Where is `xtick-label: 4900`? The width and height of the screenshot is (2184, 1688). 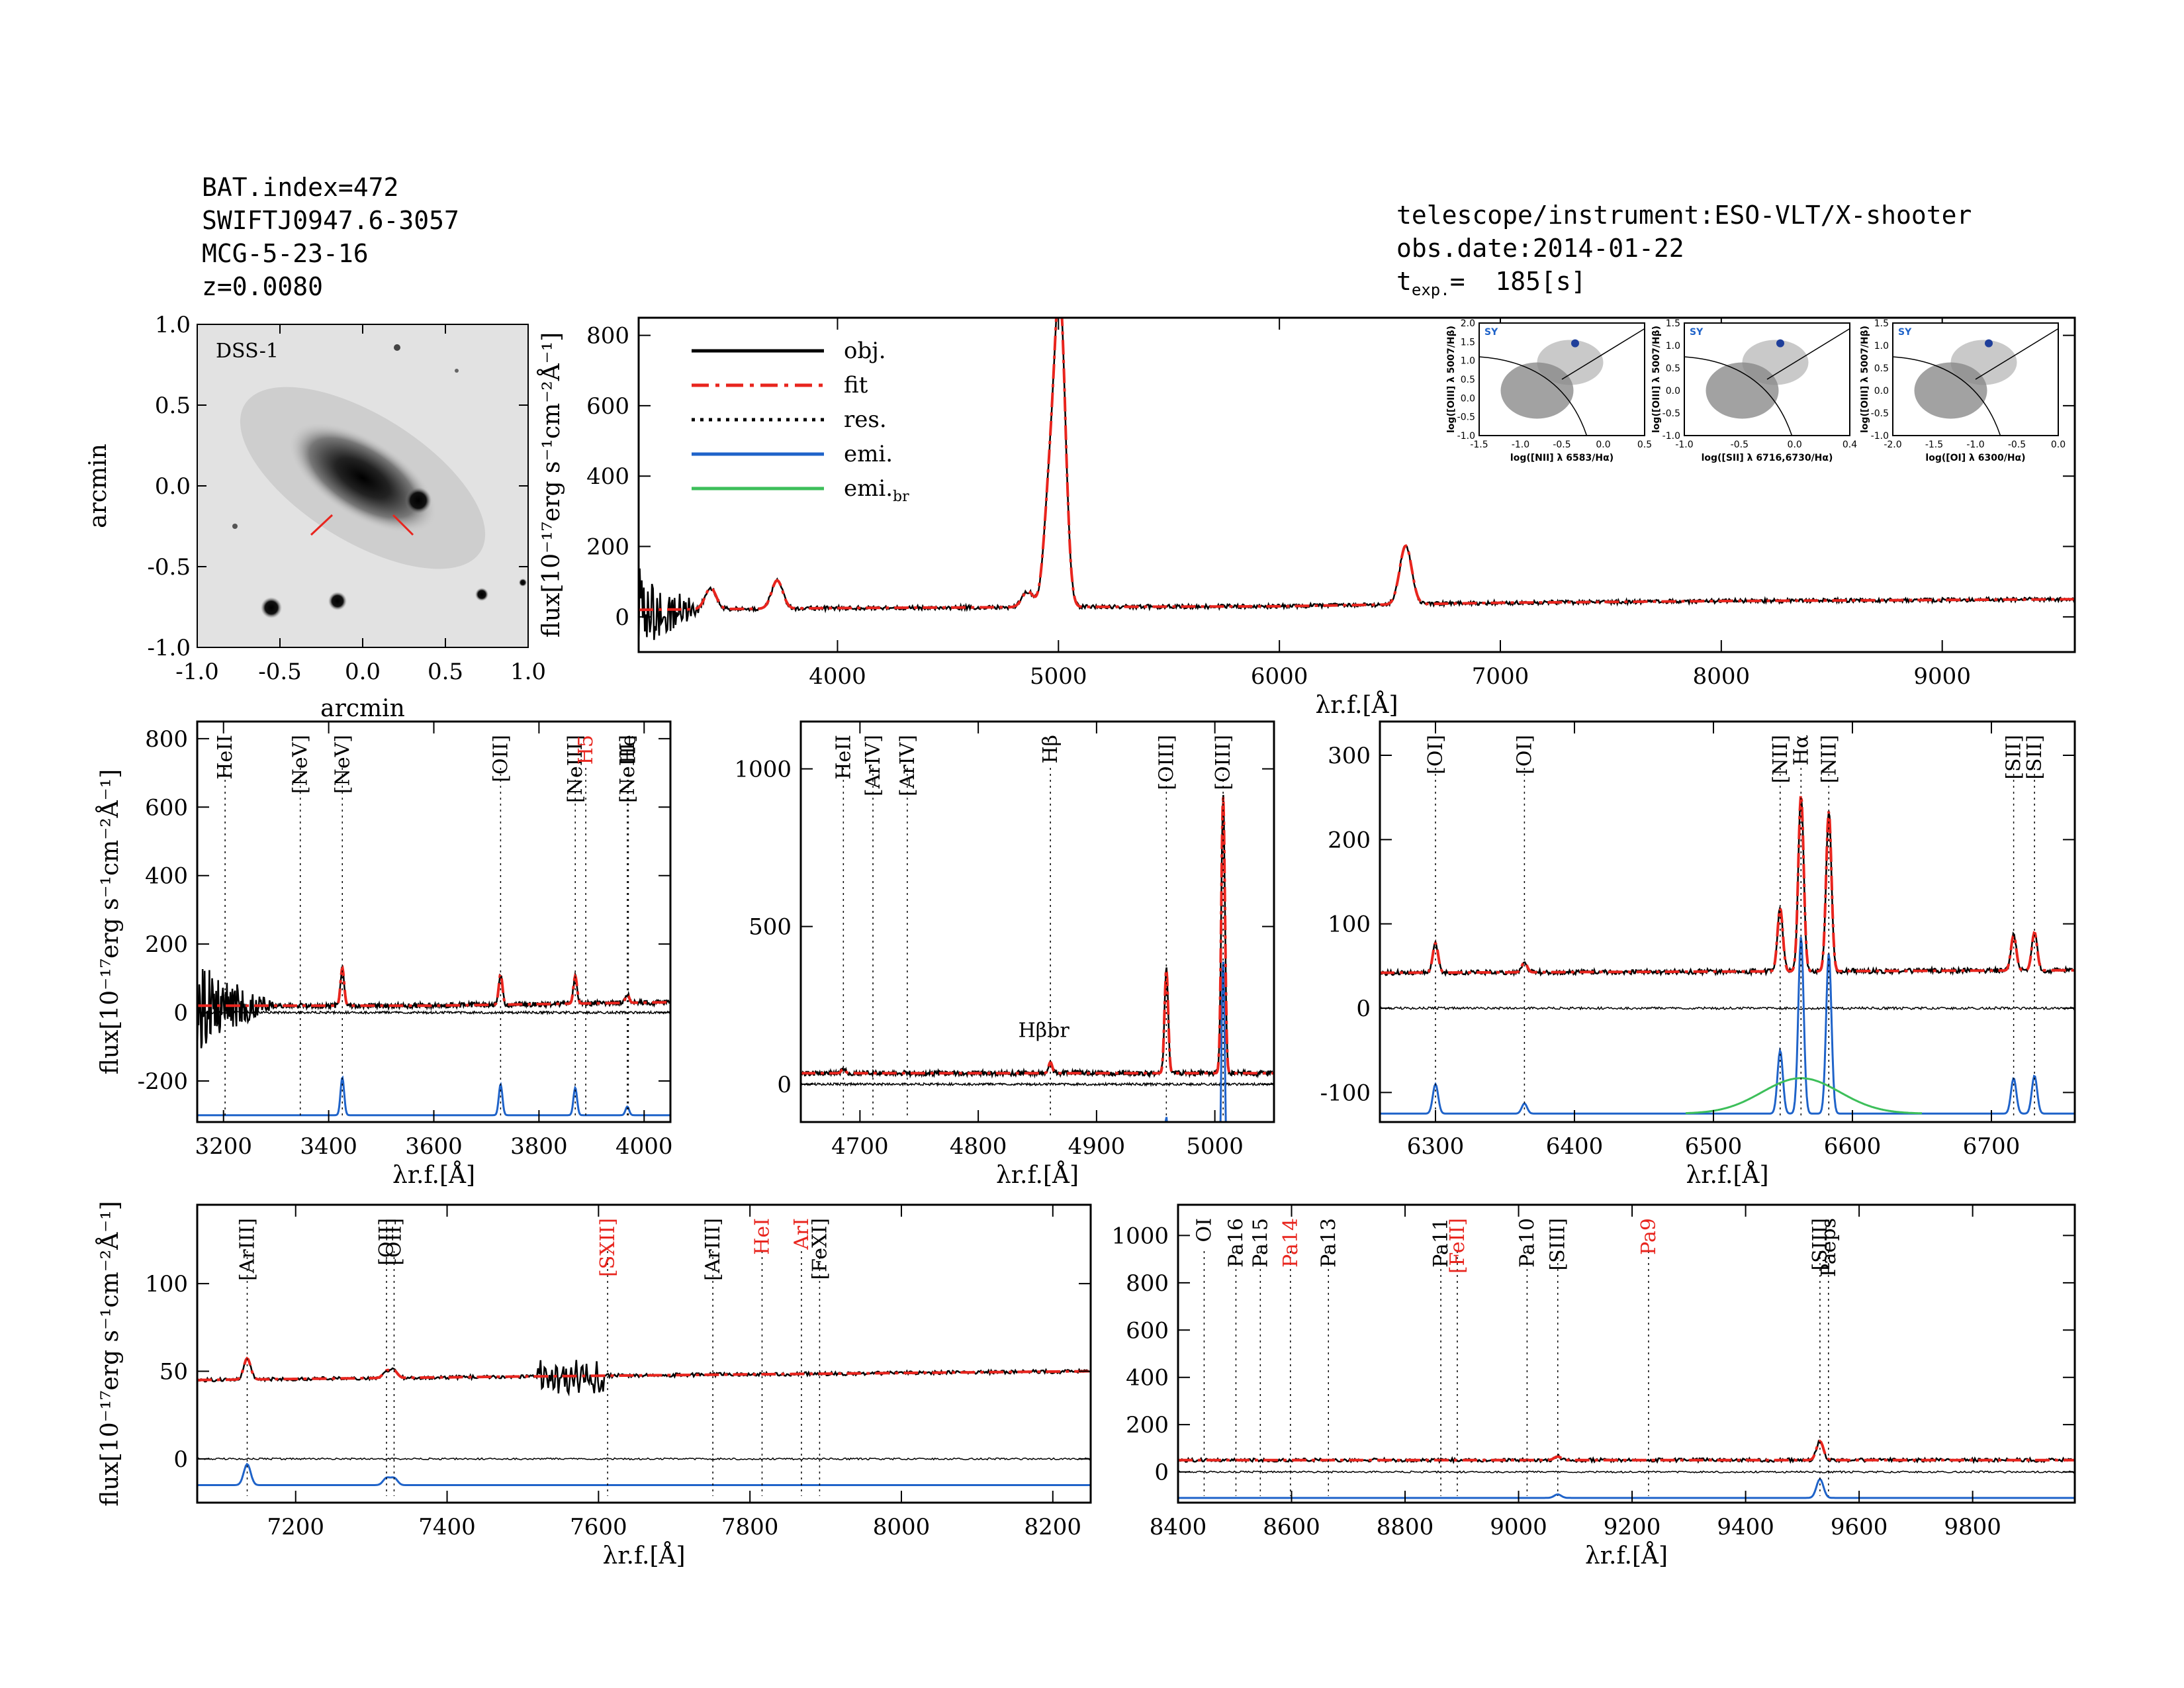 xtick-label: 4900 is located at coordinates (1097, 1146).